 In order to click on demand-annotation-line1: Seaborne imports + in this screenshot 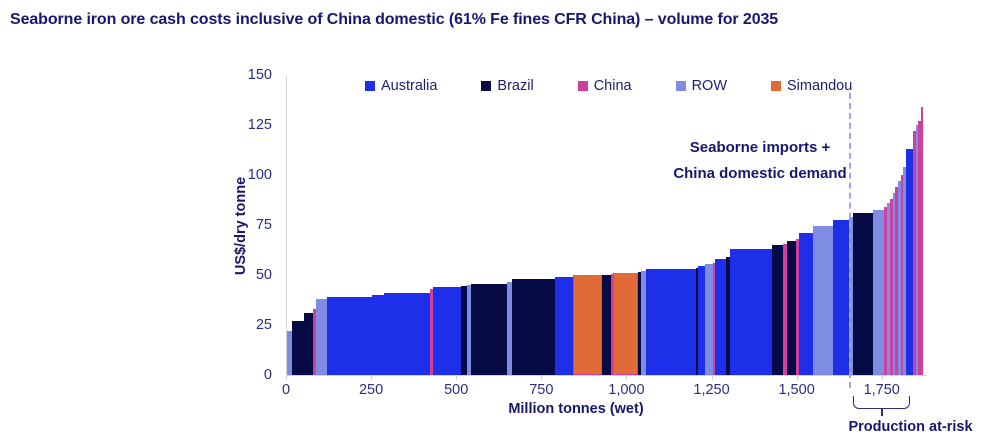, I will do `click(760, 147)`.